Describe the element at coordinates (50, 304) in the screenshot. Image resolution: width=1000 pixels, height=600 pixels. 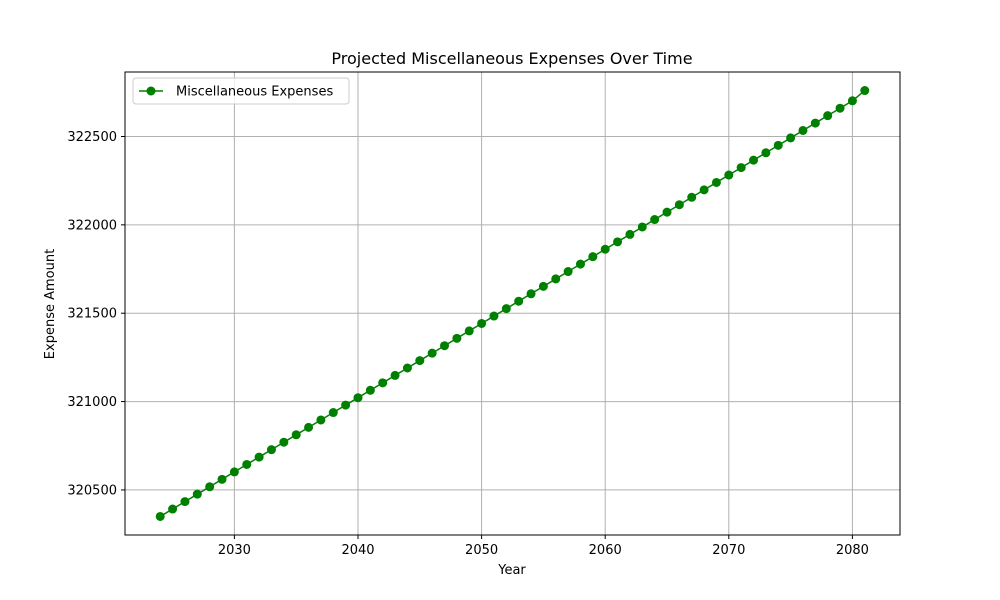
I see `y-axis-label: Expense Amount` at that location.